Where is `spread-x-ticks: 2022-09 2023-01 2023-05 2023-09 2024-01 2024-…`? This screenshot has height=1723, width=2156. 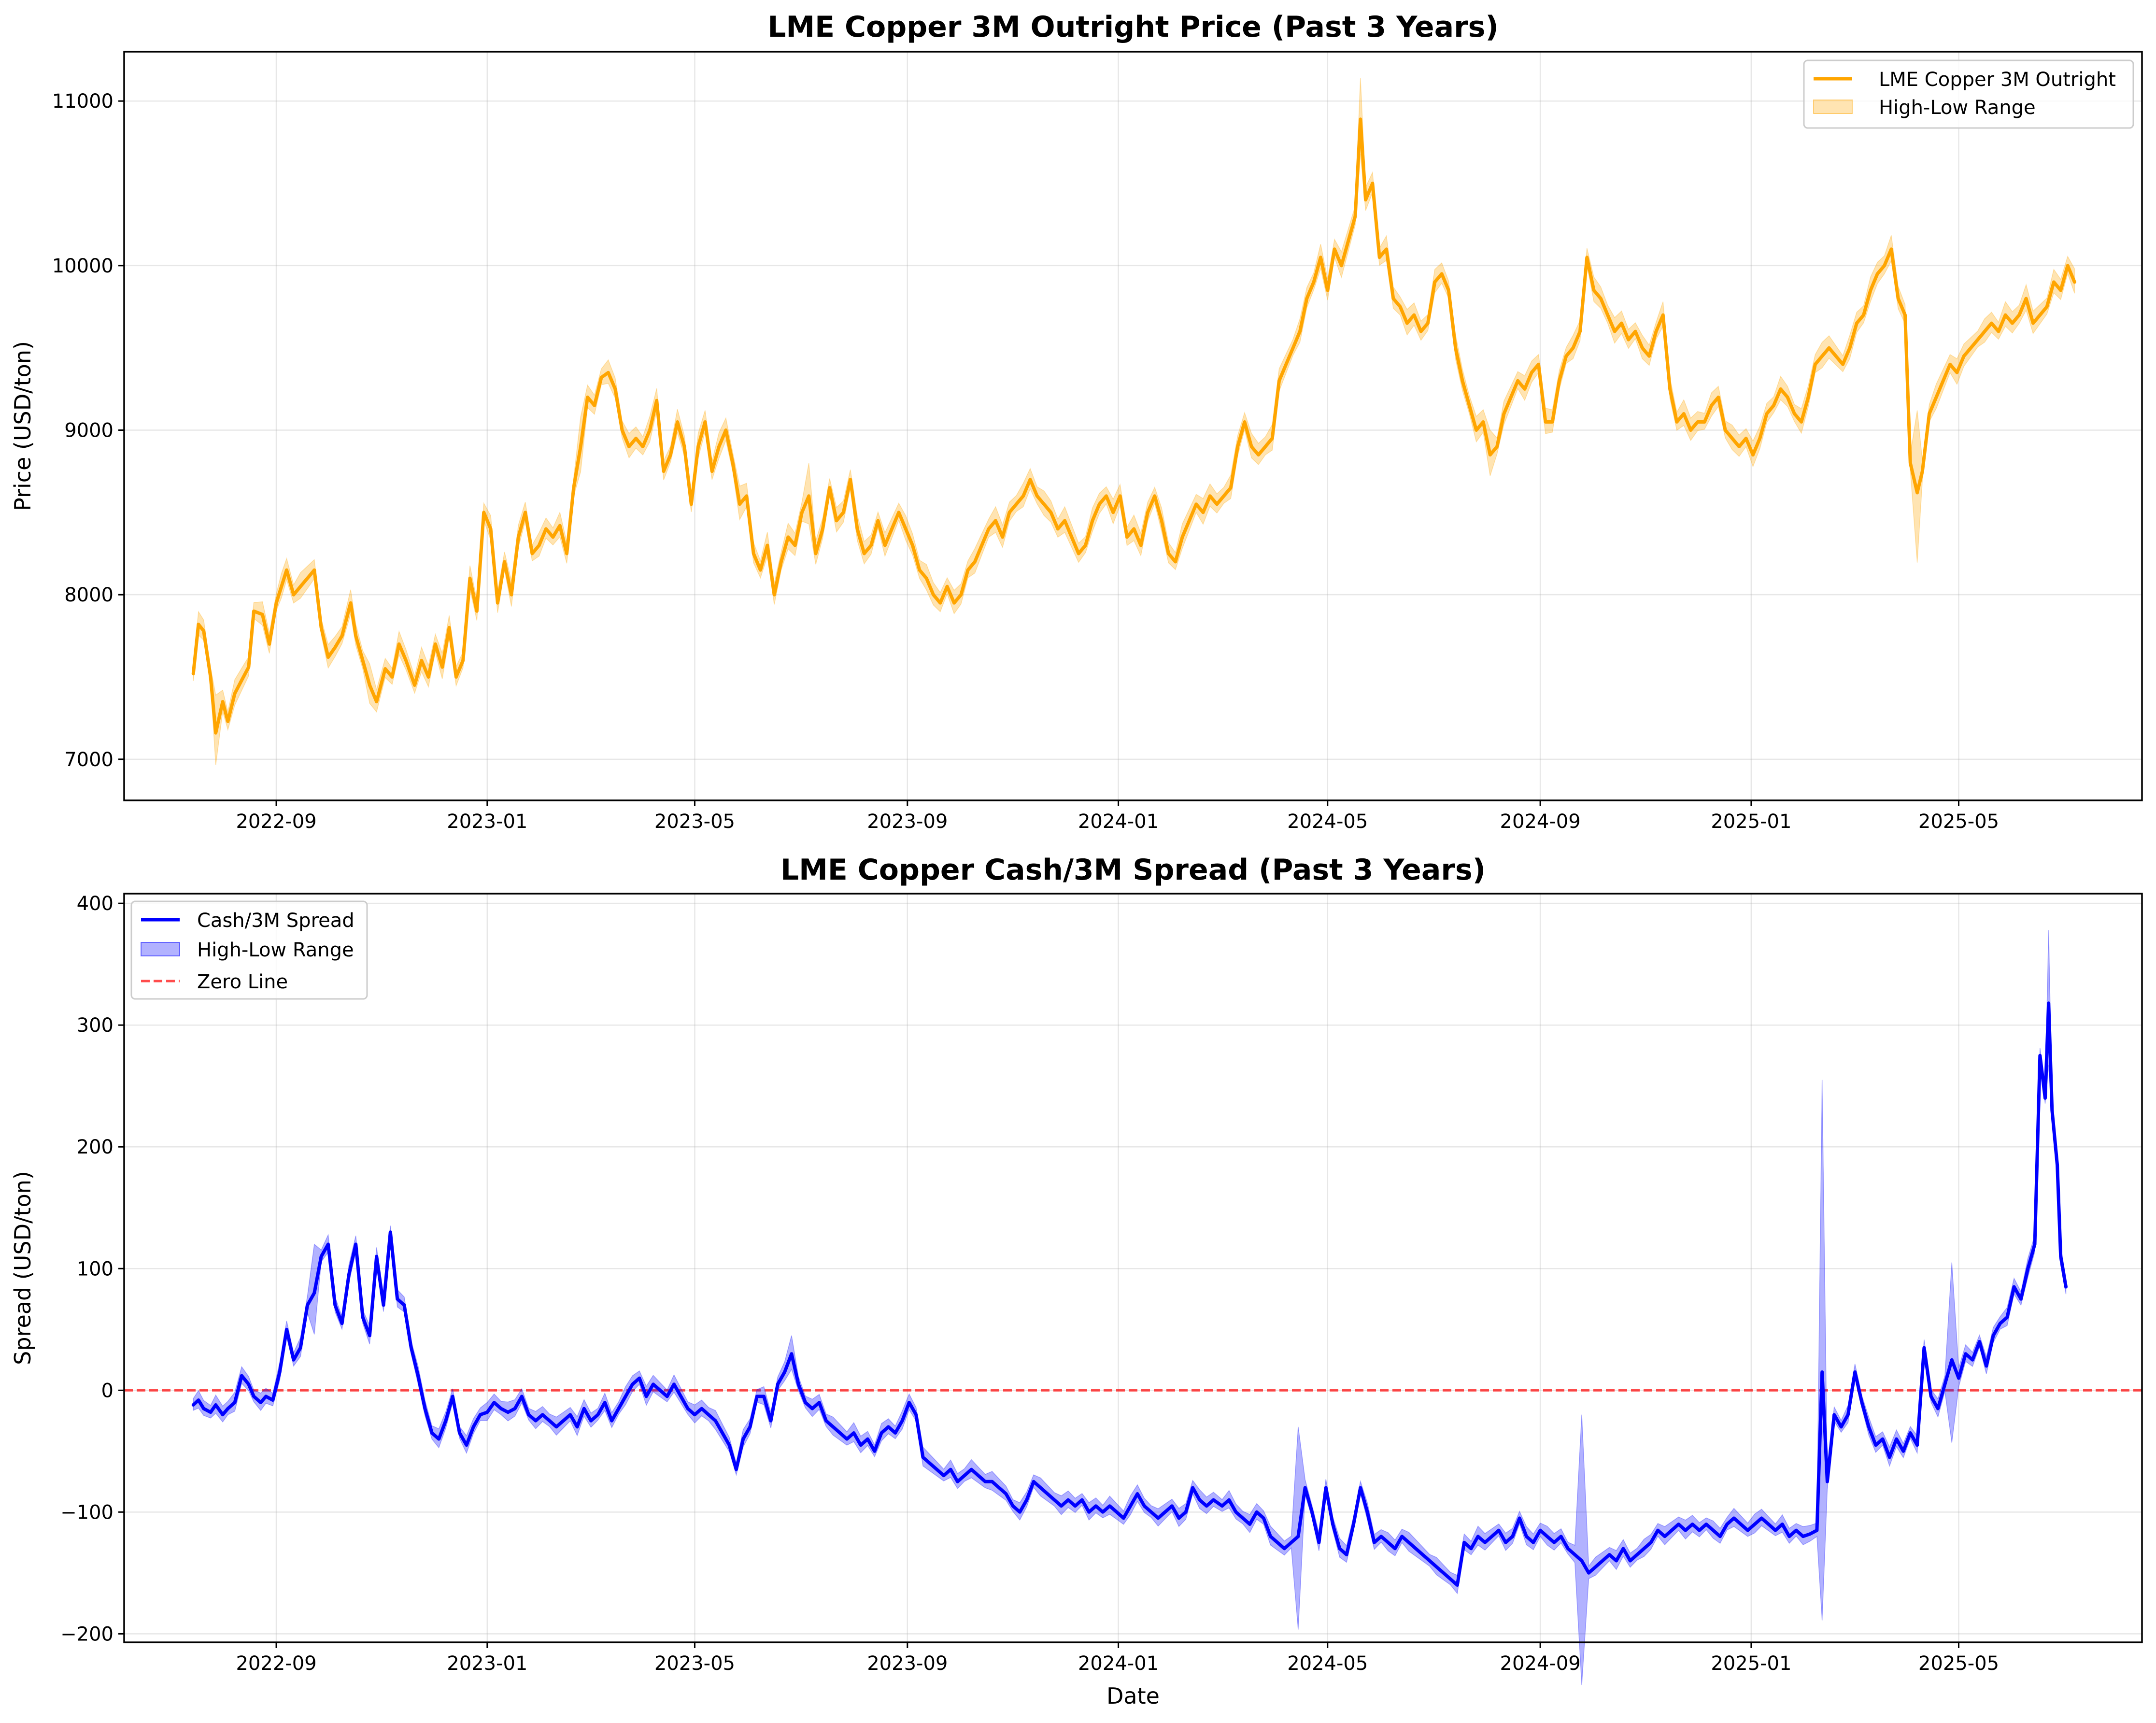
spread-x-ticks: 2022-09 2023-01 2023-05 2023-09 2024-01 2024-… is located at coordinates (1117, 1658).